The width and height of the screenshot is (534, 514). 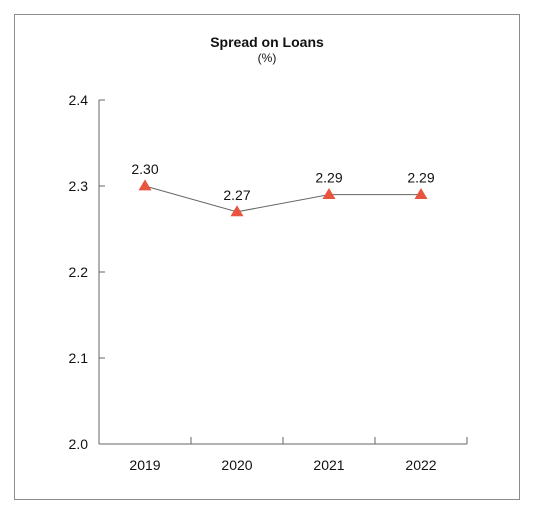 What do you see at coordinates (420, 465) in the screenshot?
I see `x-tick-label: 2022` at bounding box center [420, 465].